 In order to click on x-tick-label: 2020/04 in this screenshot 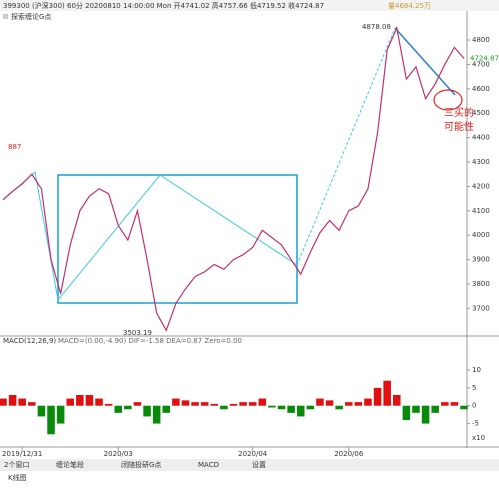, I will do `click(253, 454)`.